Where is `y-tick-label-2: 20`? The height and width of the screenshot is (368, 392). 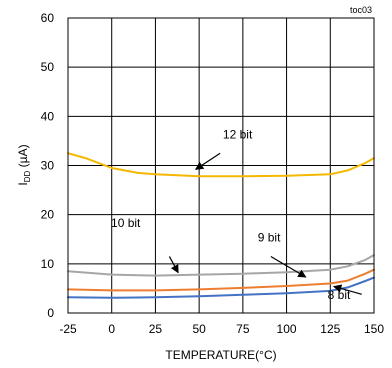
y-tick-label-2: 20 is located at coordinates (48, 215).